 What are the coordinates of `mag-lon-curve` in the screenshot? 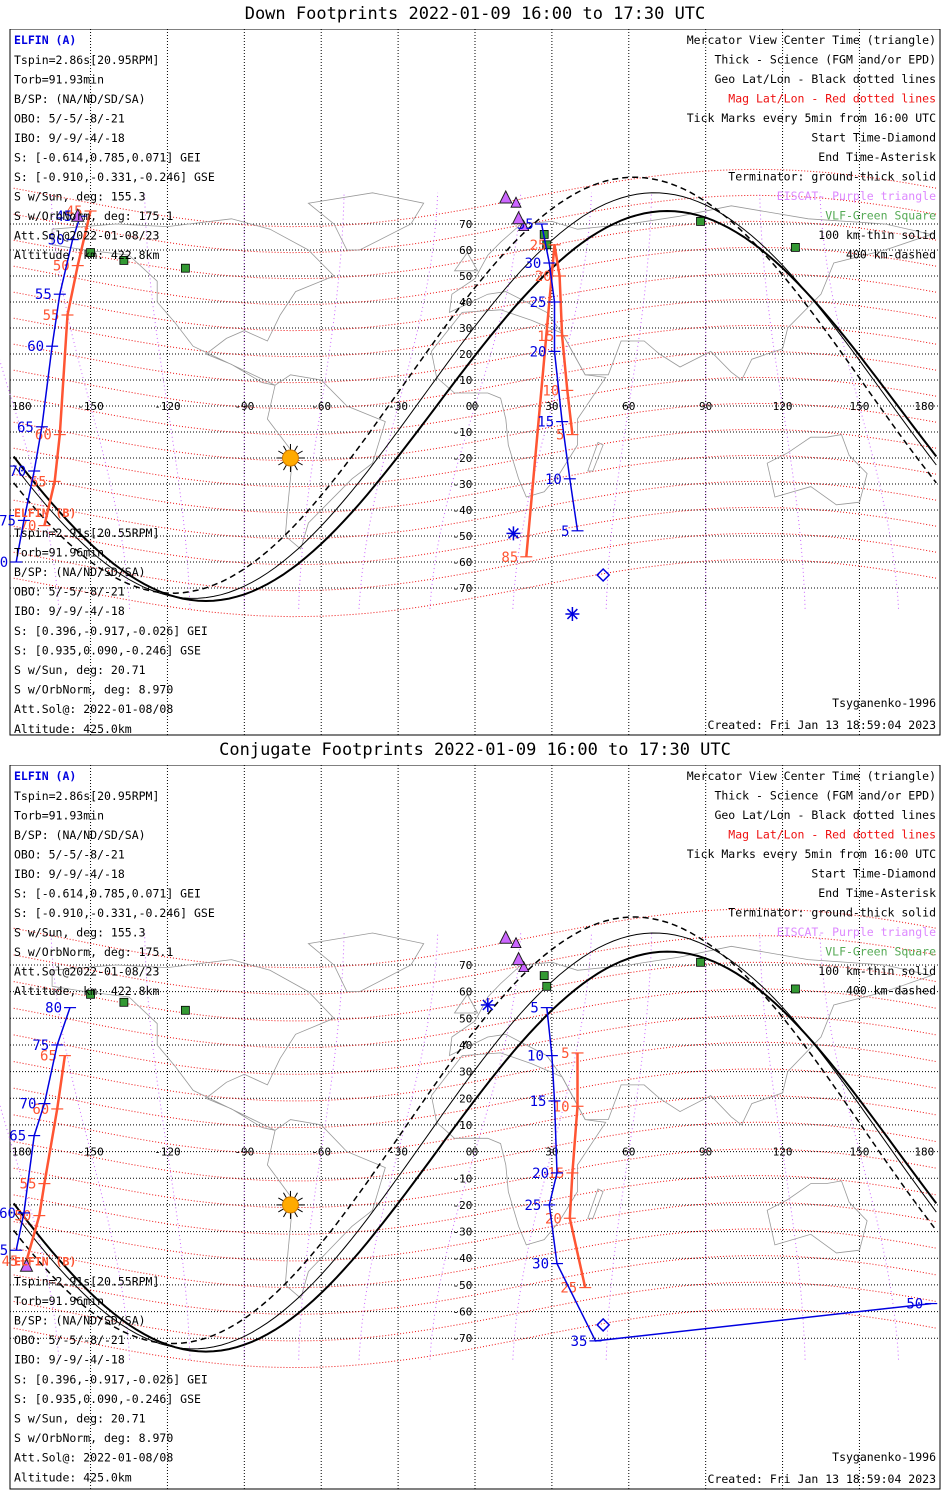 It's located at (859, 400).